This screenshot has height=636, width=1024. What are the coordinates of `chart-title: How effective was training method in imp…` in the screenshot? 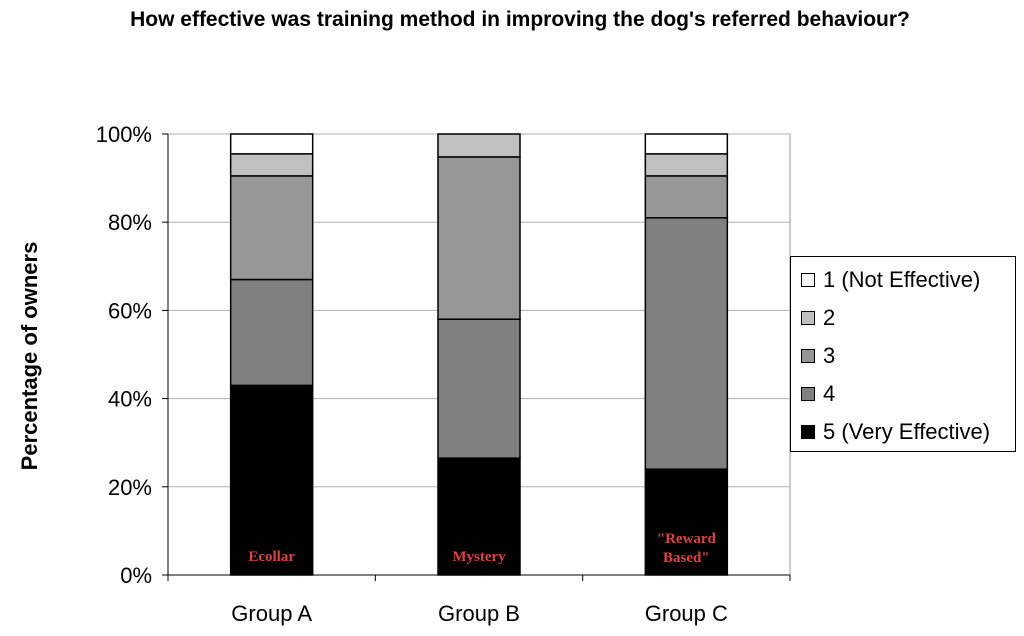 It's located at (520, 19).